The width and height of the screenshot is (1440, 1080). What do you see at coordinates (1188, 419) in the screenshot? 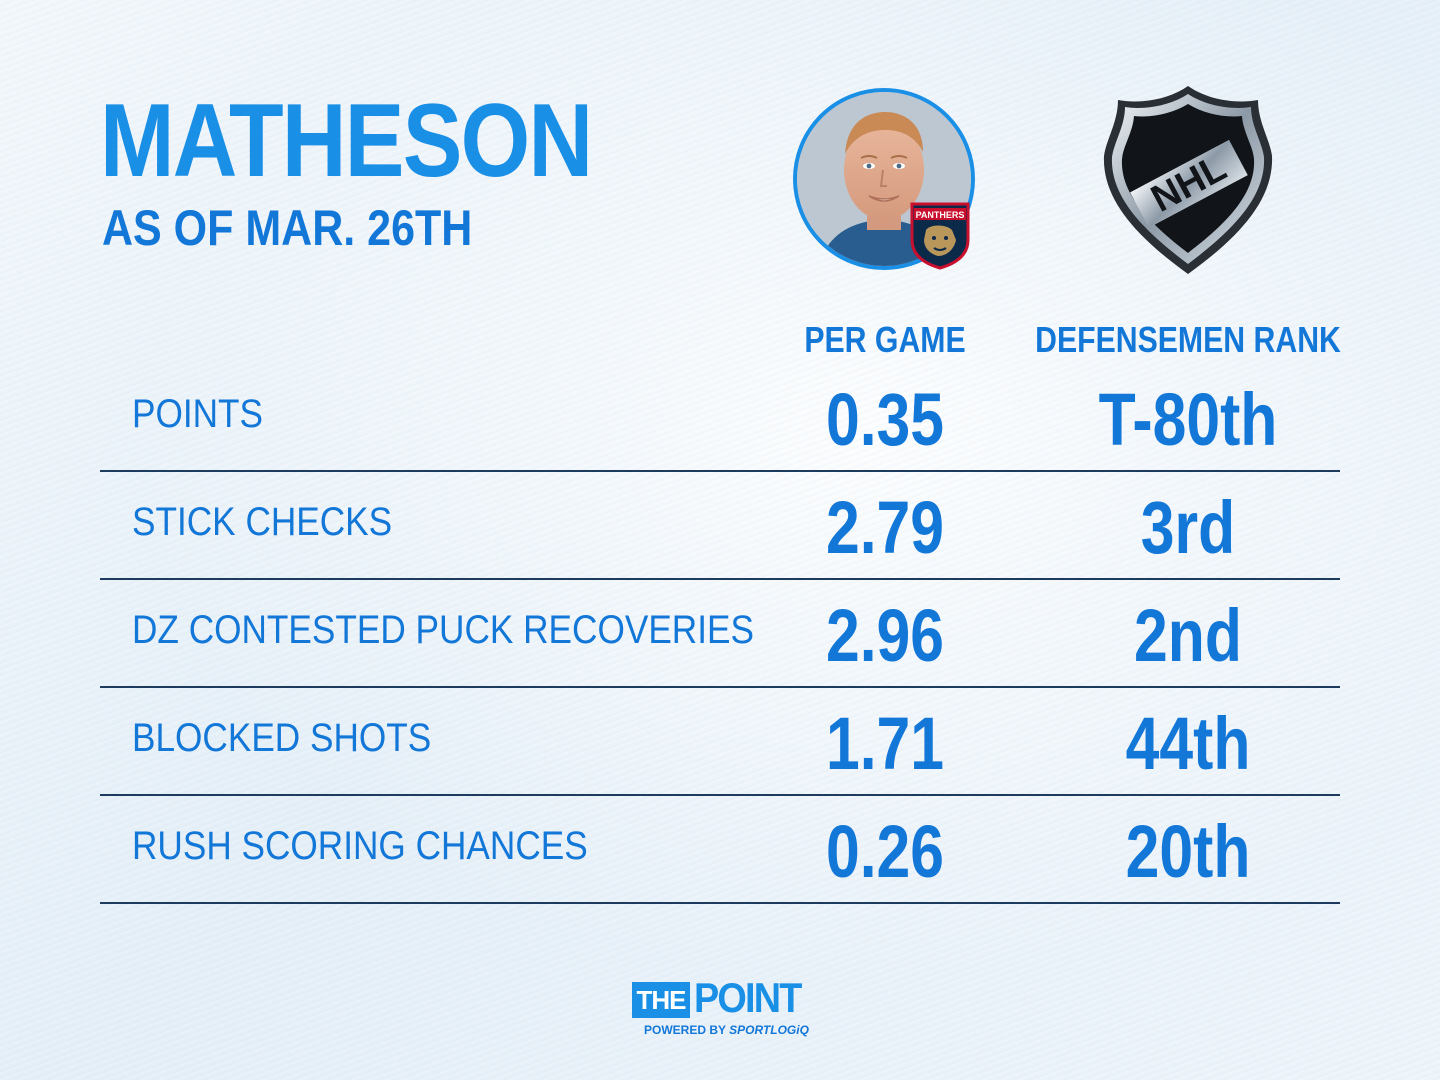
I see `stat-rank-value: T-80th` at bounding box center [1188, 419].